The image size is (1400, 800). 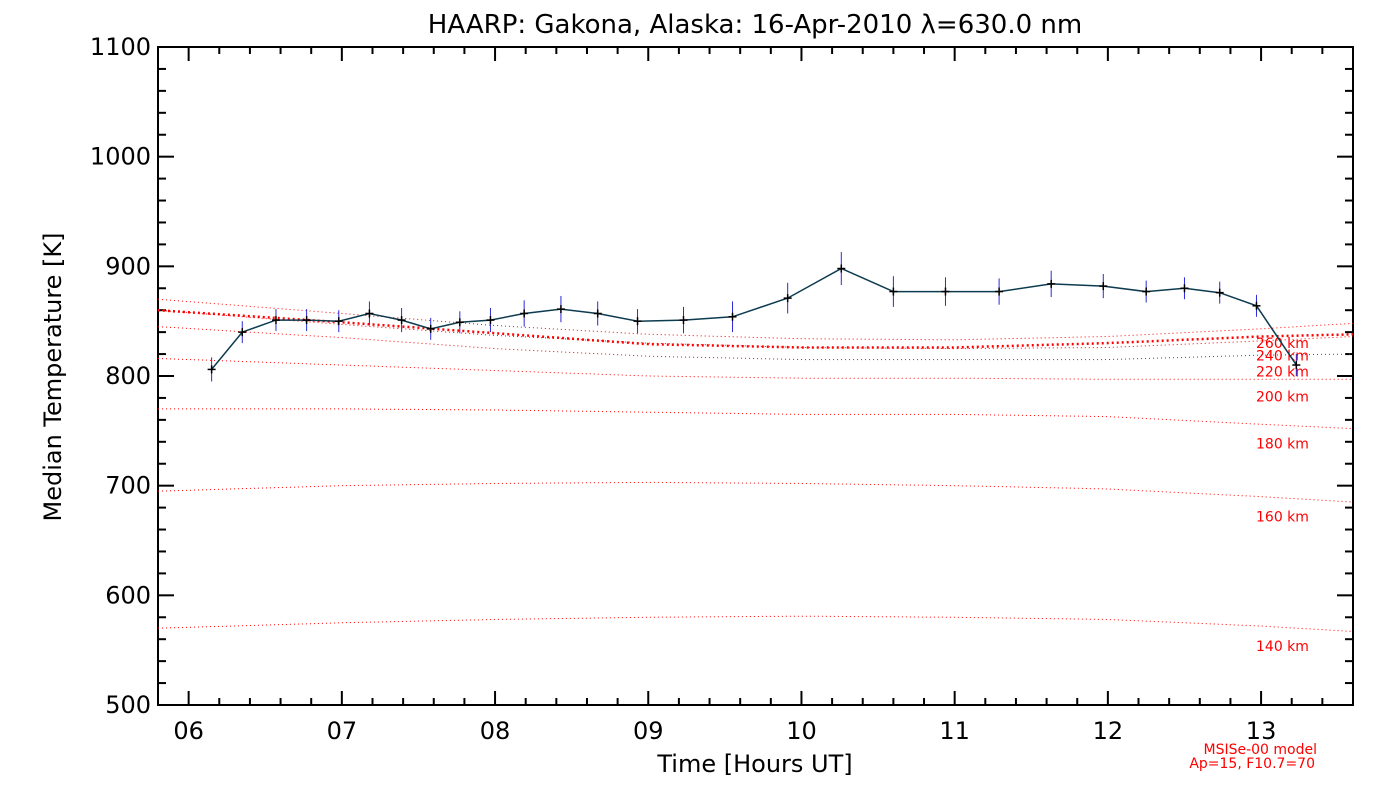 I want to click on x-tick-label: 11, so click(x=954, y=731).